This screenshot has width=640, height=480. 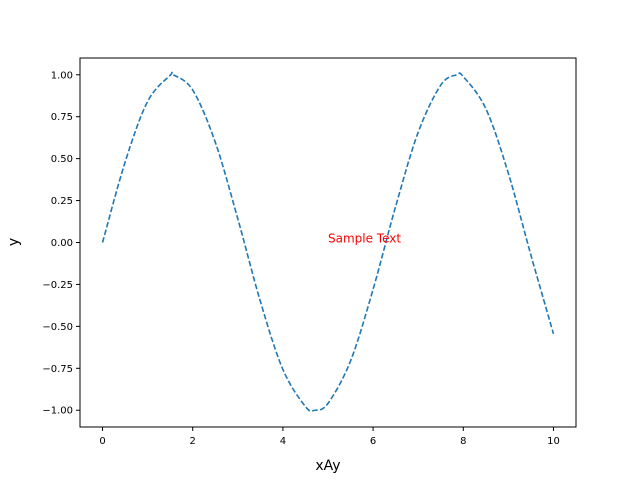 What do you see at coordinates (102, 441) in the screenshot?
I see `x-tick-label: 0` at bounding box center [102, 441].